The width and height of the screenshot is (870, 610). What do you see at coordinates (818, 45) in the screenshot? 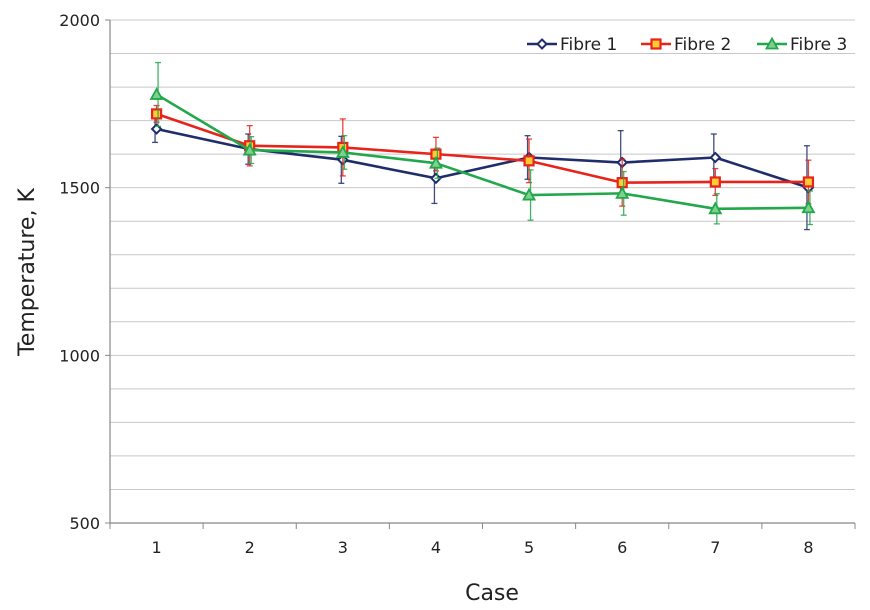
I see `legend-label: Fibre 3` at bounding box center [818, 45].